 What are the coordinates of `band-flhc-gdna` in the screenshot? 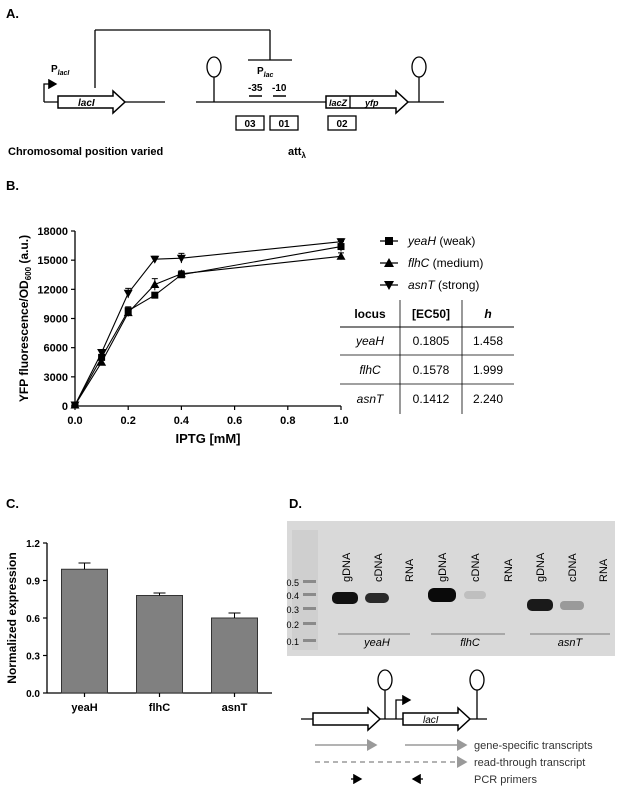 It's located at (442, 595).